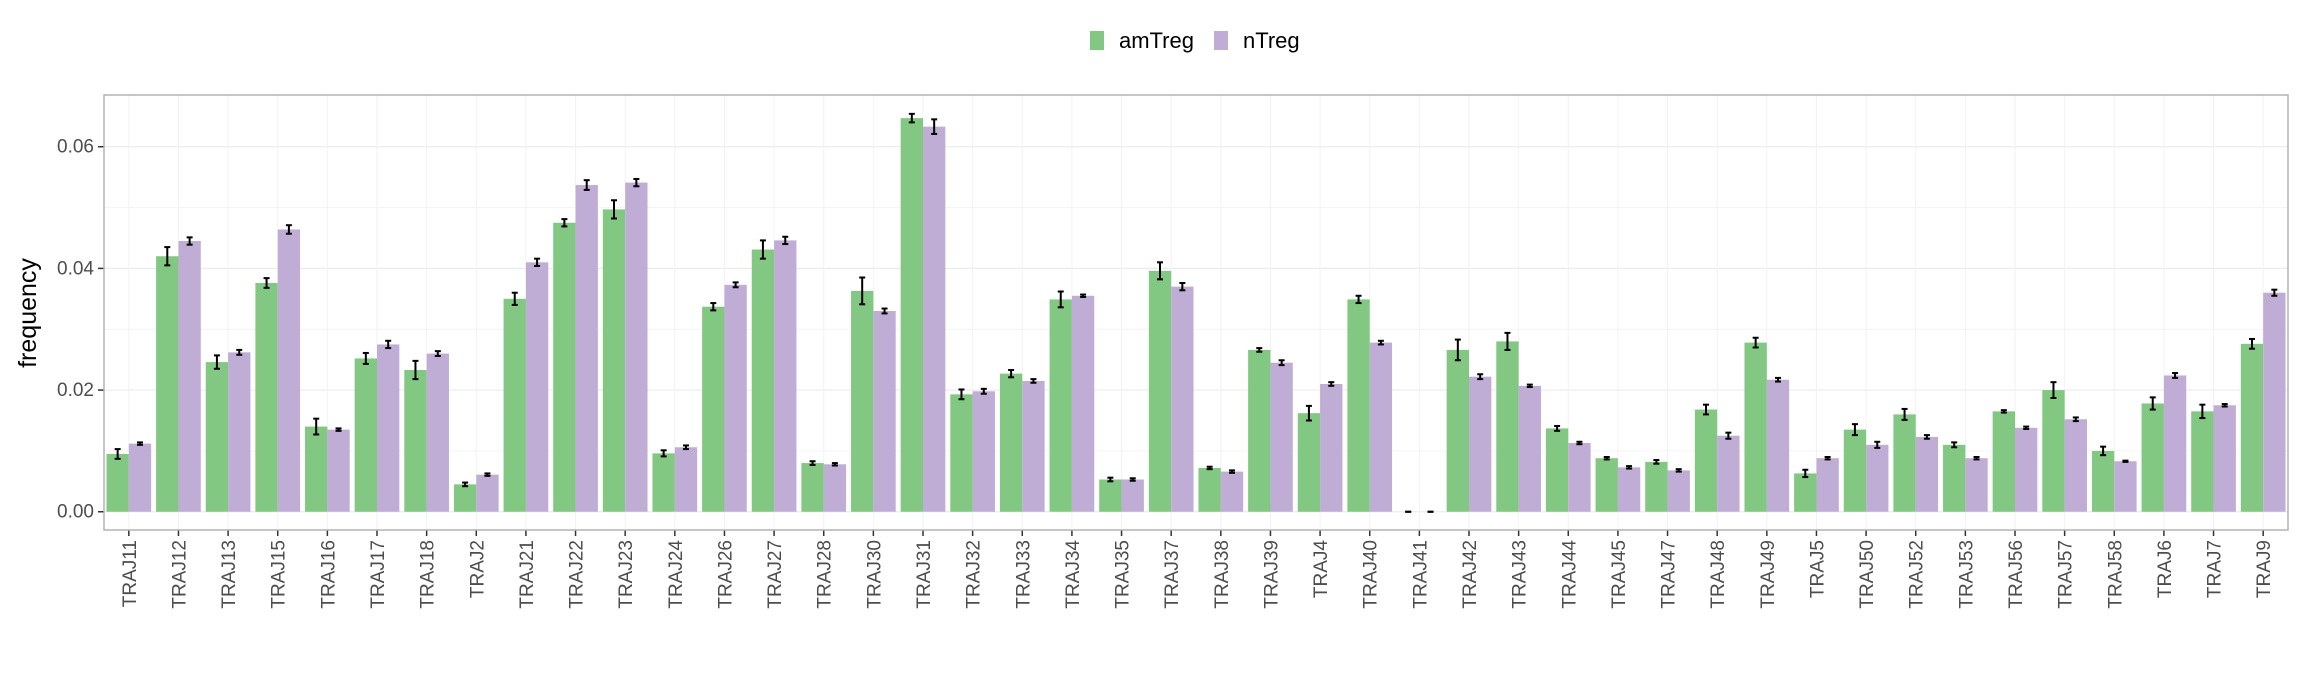 Image resolution: width=2304 pixels, height=677 pixels. Describe the element at coordinates (239, 352) in the screenshot. I see `error-bar-nTreg-TRAJ13` at that location.